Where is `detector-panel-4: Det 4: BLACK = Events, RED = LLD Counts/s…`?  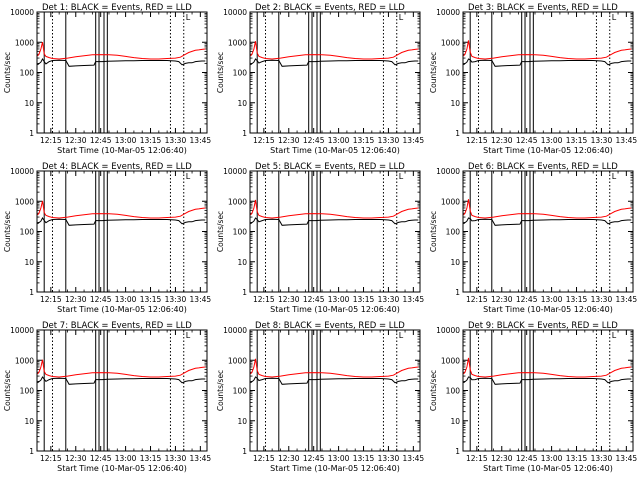 detector-panel-4: Det 4: BLACK = Events, RED = LLD Counts/s… is located at coordinates (107, 238).